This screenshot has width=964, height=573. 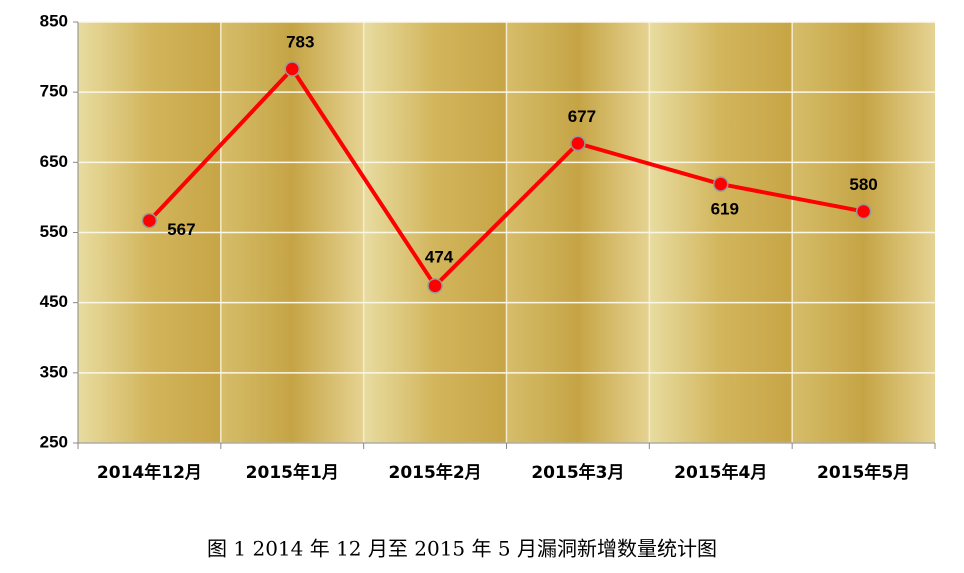 I want to click on y-tick-label: 450, so click(x=54, y=301).